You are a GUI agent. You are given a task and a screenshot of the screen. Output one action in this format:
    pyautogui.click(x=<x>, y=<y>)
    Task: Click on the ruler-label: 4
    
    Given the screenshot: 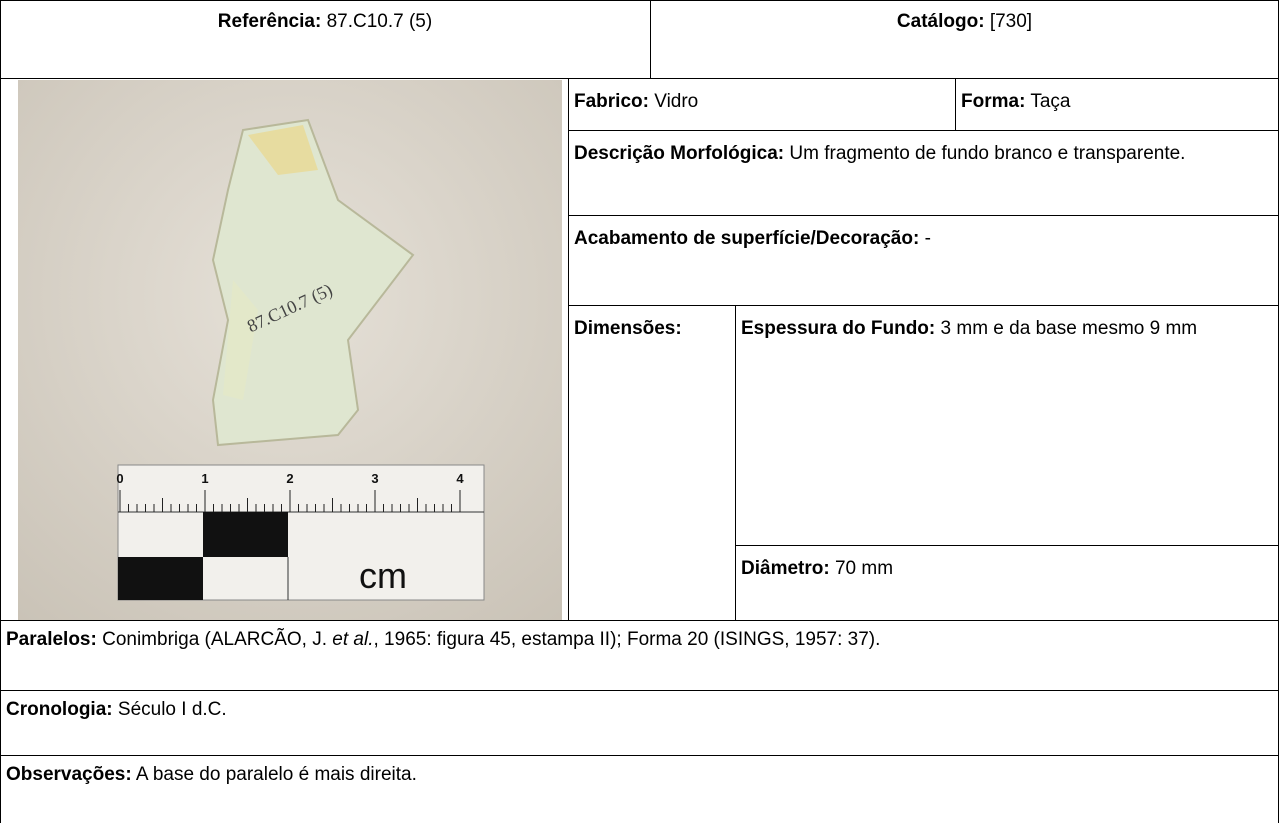 What is the action you would take?
    pyautogui.click(x=460, y=478)
    